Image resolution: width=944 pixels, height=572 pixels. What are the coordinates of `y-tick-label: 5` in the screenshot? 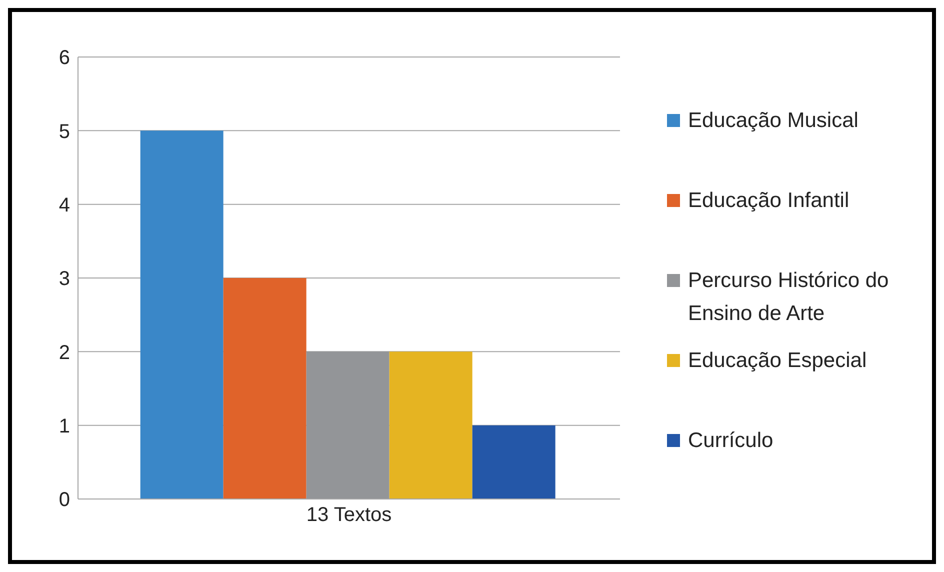 It's located at (64, 131).